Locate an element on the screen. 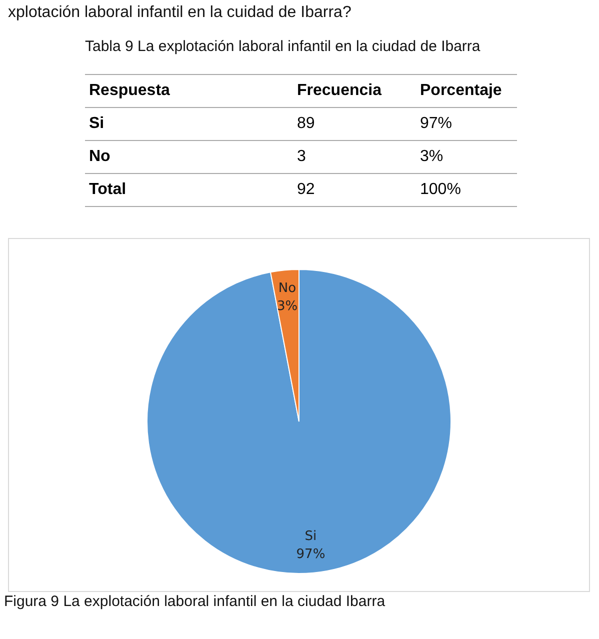 Image resolution: width=599 pixels, height=639 pixels. text: 3 is located at coordinates (301, 157).